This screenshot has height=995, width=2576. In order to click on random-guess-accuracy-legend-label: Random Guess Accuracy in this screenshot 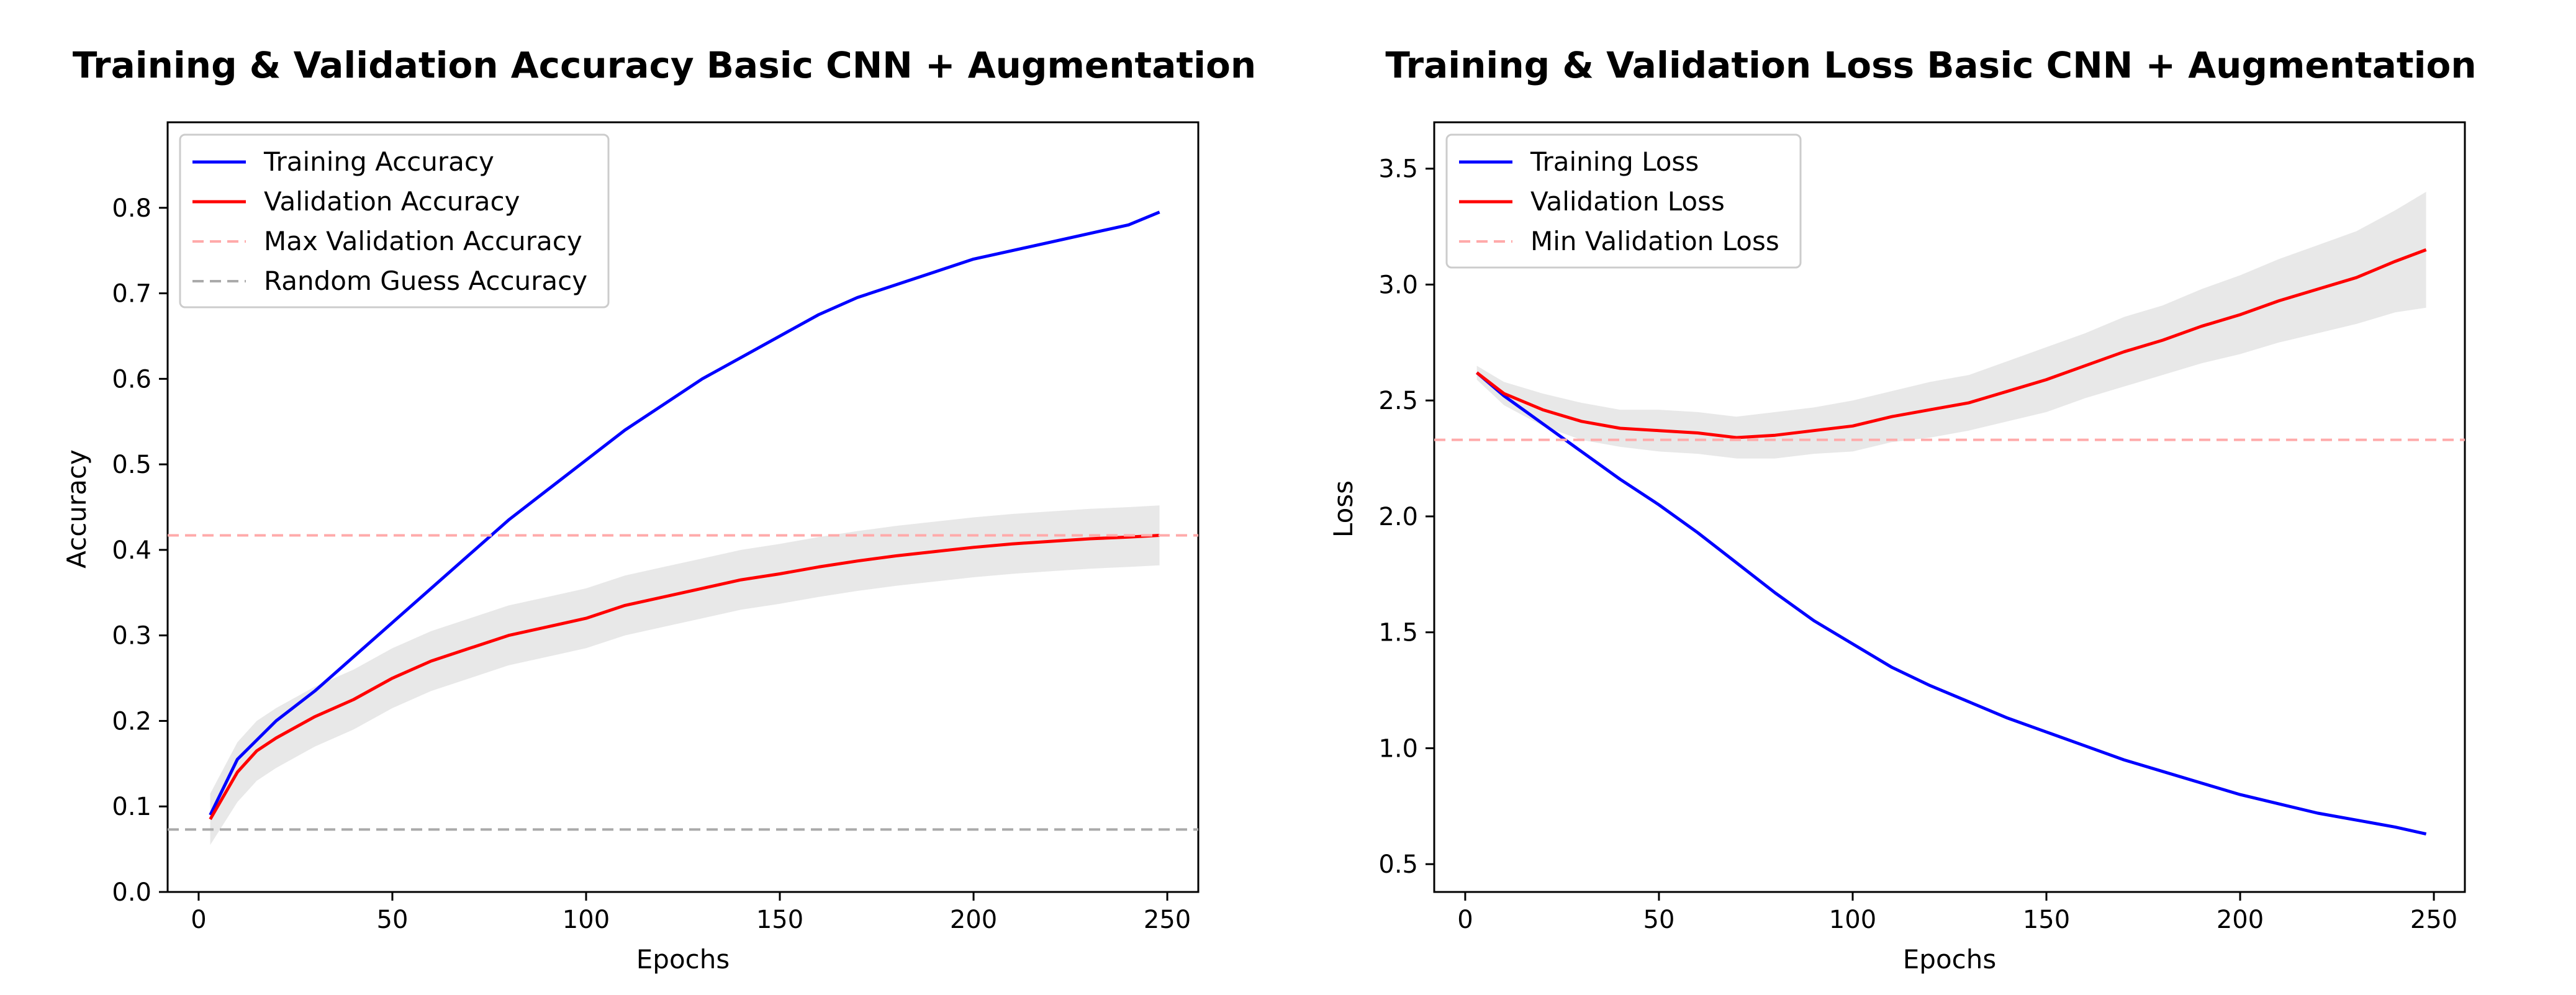, I will do `click(425, 281)`.